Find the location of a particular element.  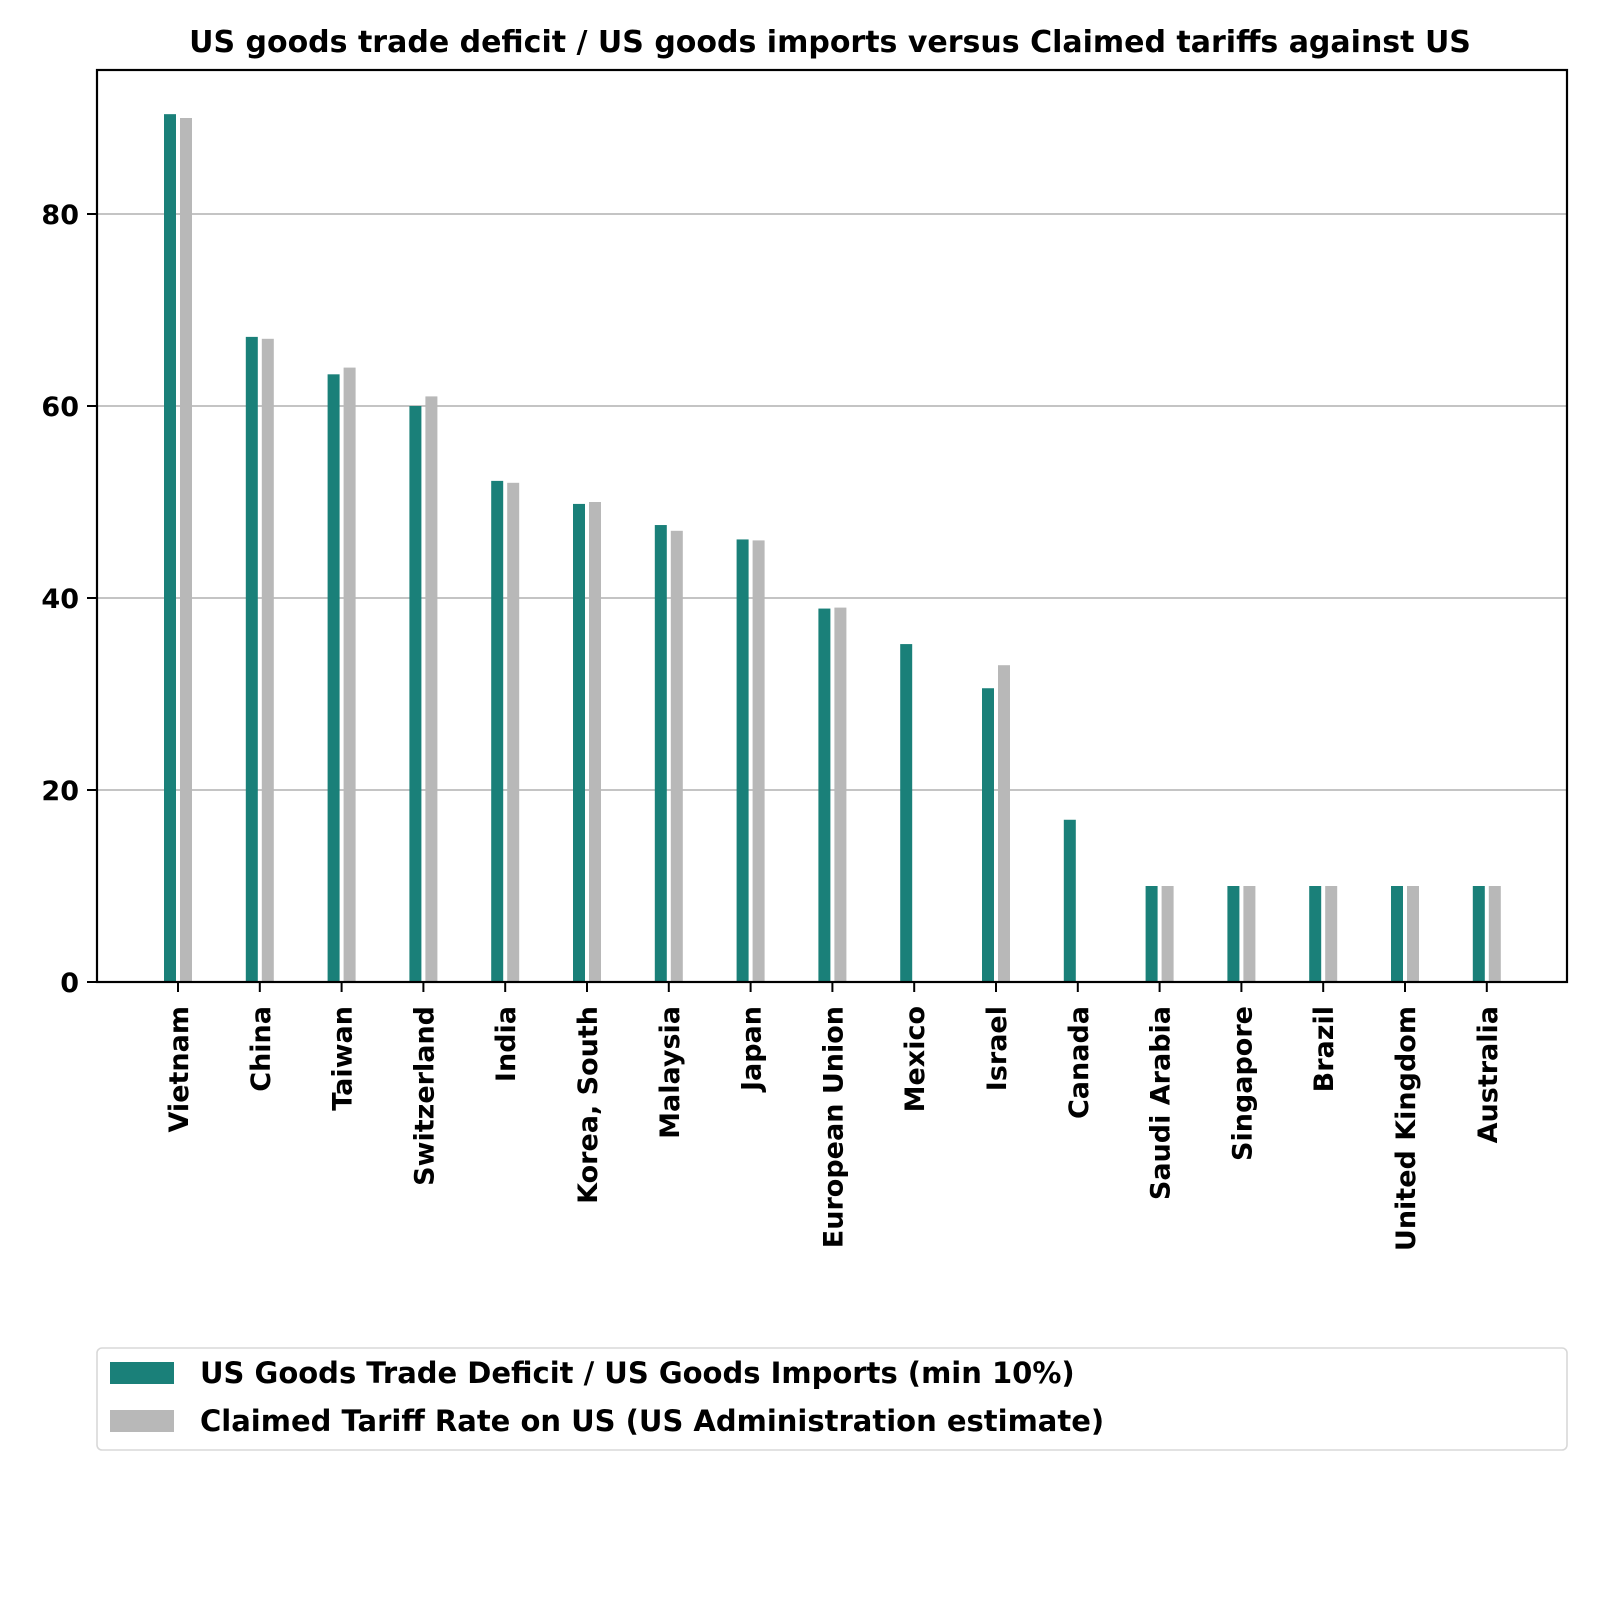

y-axis: 0 20 40 60 80 is located at coordinates (69, 599).